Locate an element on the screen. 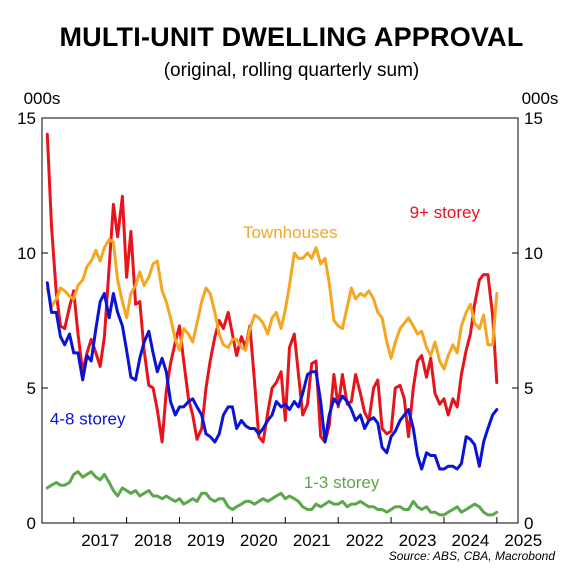 This screenshot has width=583, height=573. y-unit-left: 000s is located at coordinates (42, 98).